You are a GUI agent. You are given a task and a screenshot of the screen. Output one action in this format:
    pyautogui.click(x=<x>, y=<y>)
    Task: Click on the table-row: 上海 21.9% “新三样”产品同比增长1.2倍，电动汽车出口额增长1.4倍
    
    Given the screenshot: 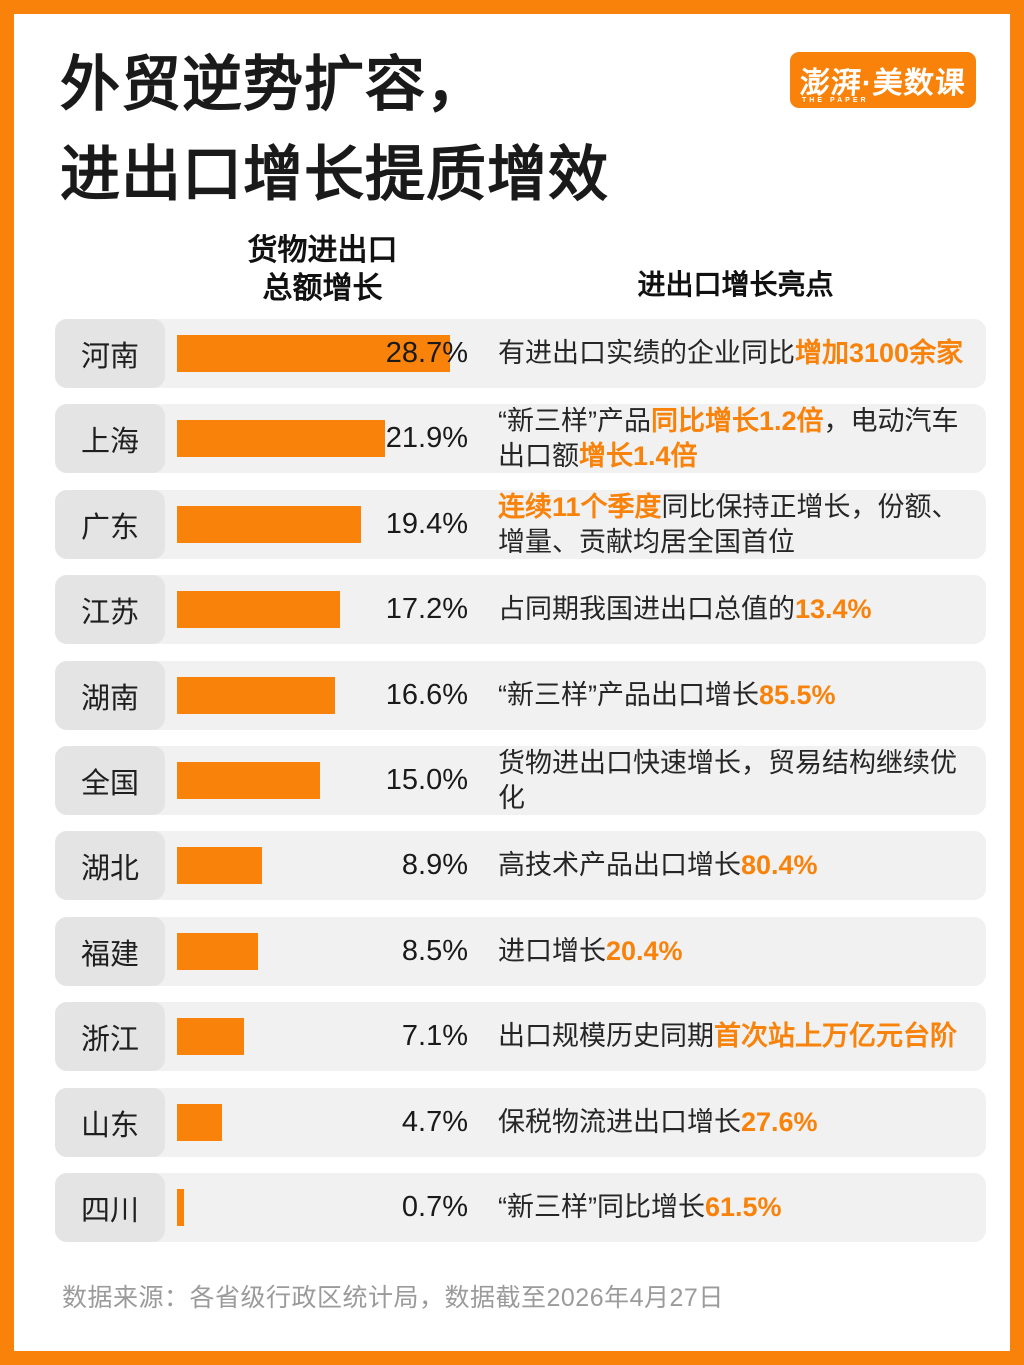 What is the action you would take?
    pyautogui.click(x=520, y=438)
    